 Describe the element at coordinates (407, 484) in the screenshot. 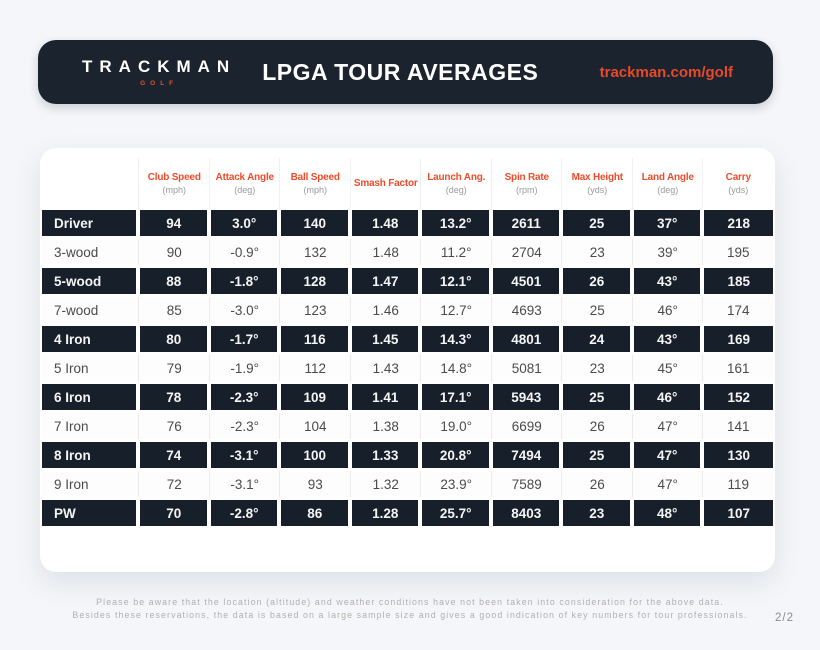

I see `table-row: 9 Iron 72 -3.1° 93 1.32 23.9° 7589 26 47° 119` at that location.